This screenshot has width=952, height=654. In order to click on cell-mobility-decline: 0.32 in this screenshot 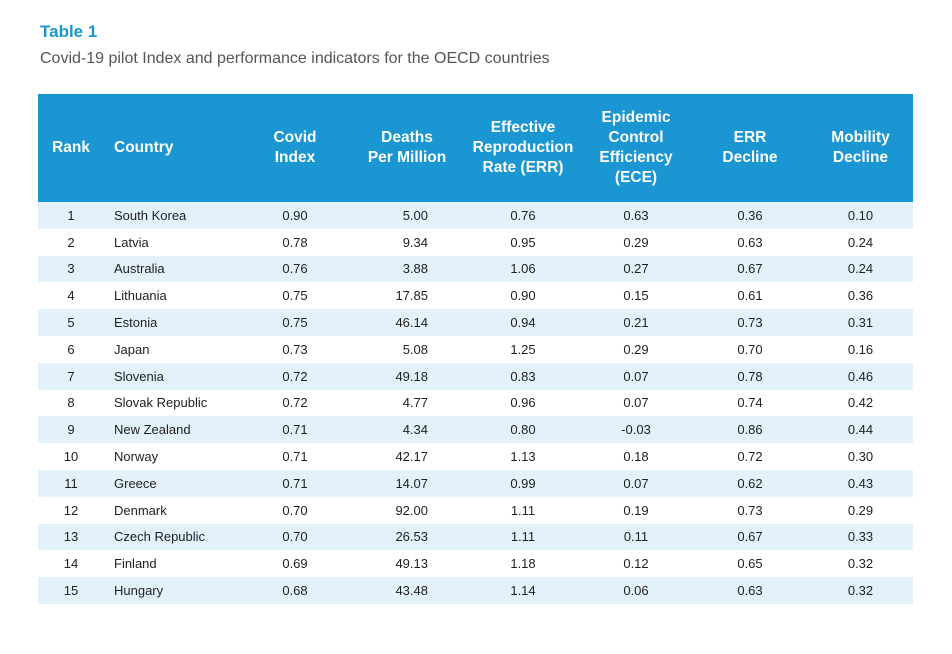, I will do `click(860, 564)`.